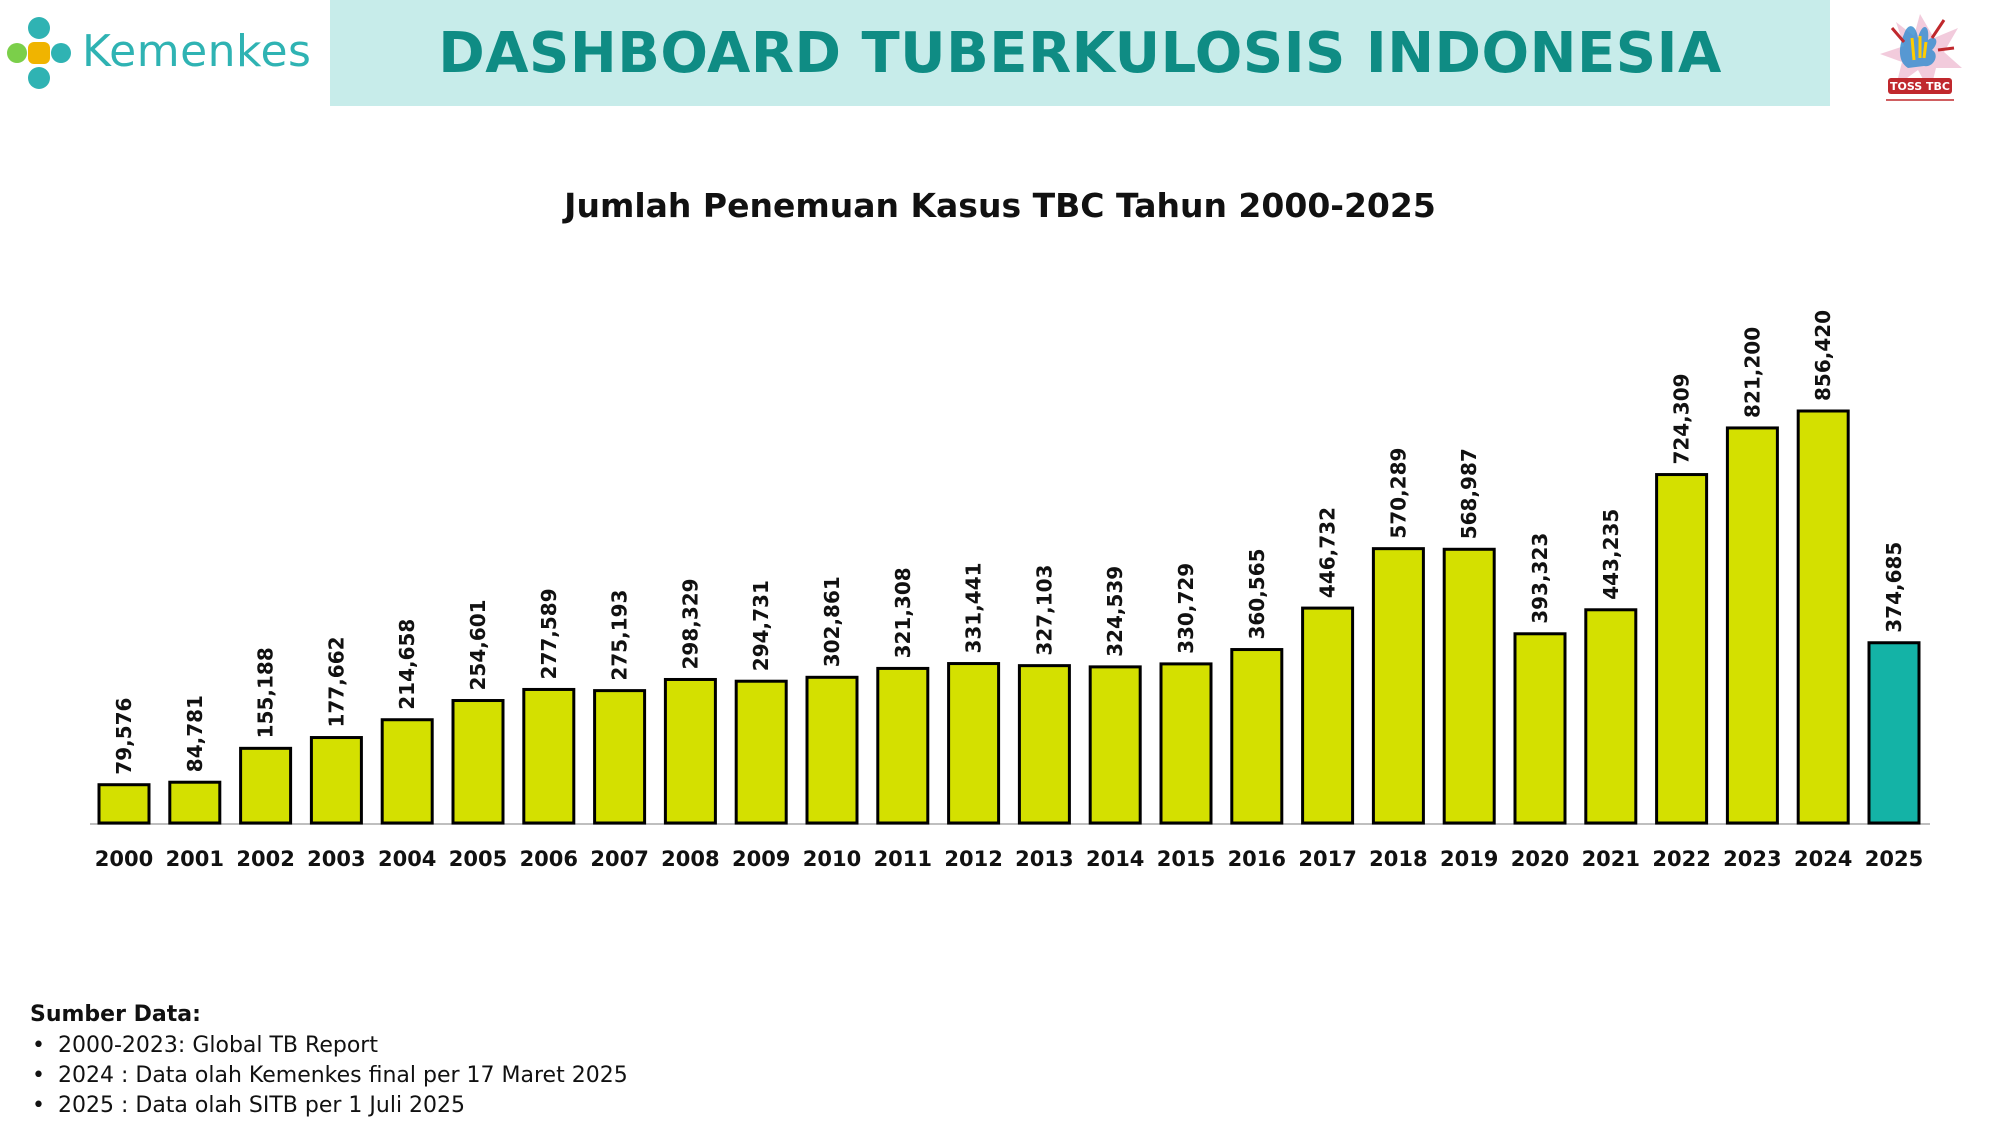 The width and height of the screenshot is (2000, 1125). Describe the element at coordinates (1681, 859) in the screenshot. I see `tick-label-2022: 2022` at that location.